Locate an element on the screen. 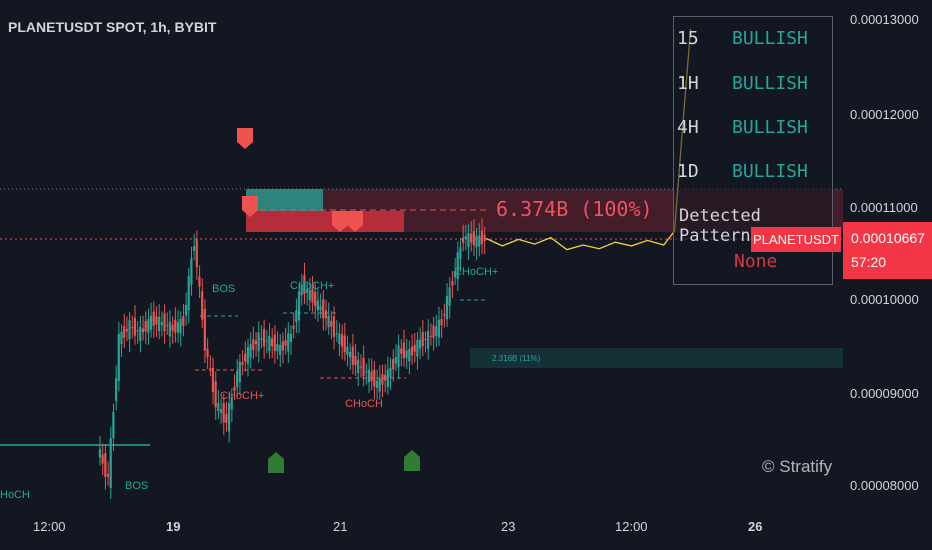 This screenshot has height=550, width=932. timeframe-label: 15 is located at coordinates (688, 38).